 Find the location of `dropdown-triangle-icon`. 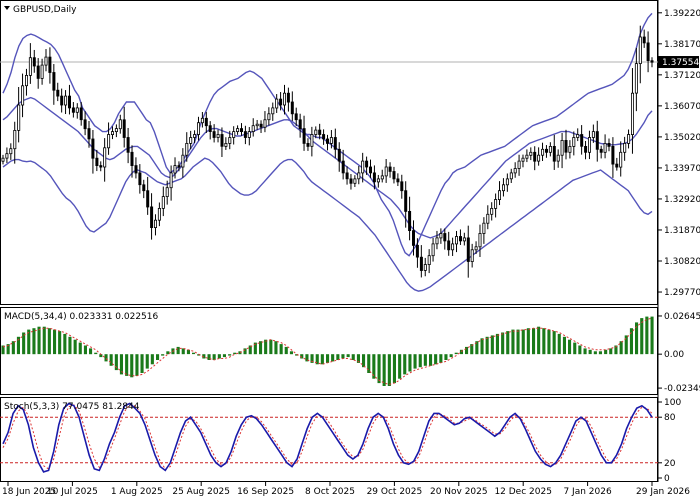

dropdown-triangle-icon is located at coordinates (7, 8).